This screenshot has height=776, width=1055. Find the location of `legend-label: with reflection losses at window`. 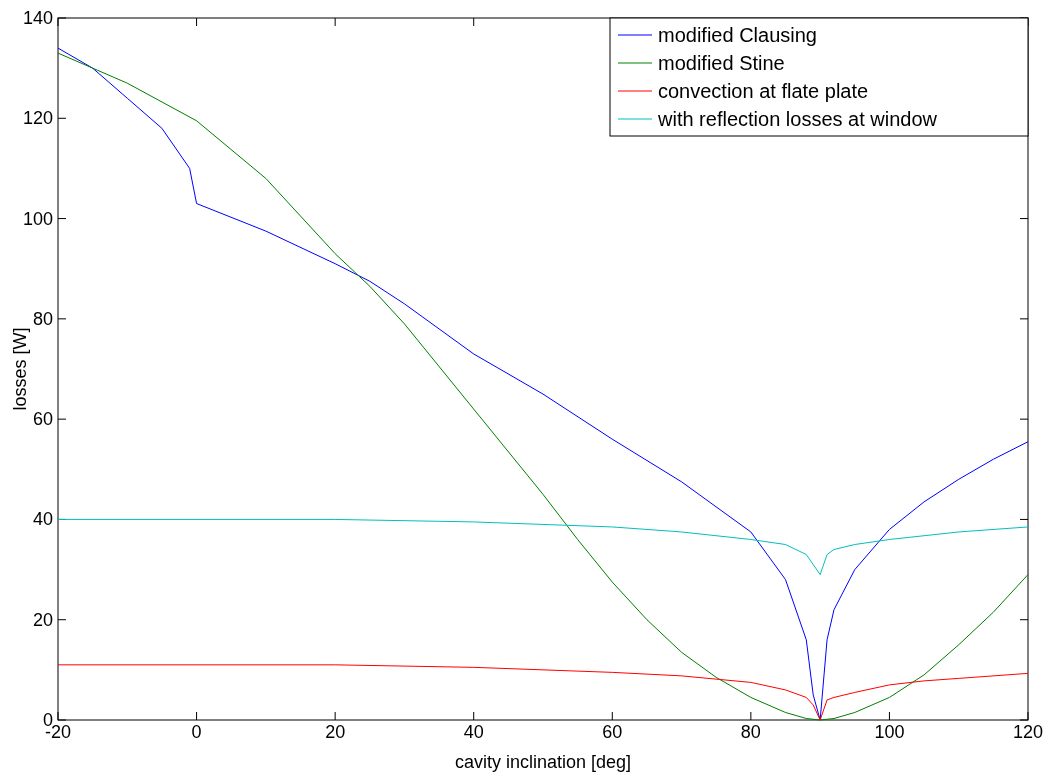

legend-label: with reflection losses at window is located at coordinates (797, 119).